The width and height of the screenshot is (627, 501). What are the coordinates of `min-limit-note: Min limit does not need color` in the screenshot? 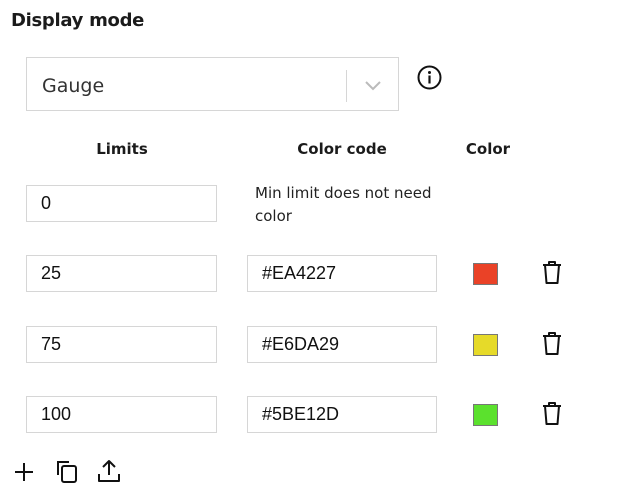 It's located at (343, 204).